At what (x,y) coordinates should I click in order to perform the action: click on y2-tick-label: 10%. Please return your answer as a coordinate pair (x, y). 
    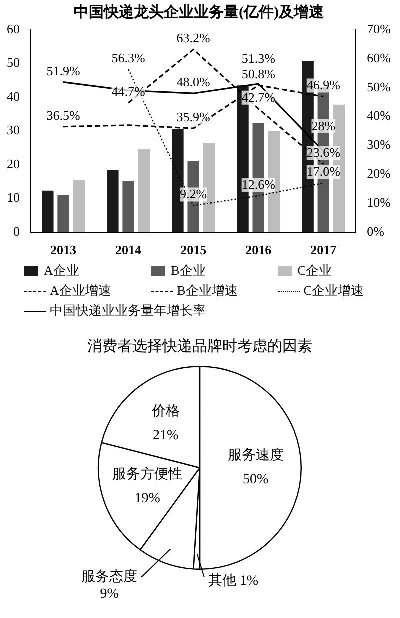
    Looking at the image, I should click on (379, 202).